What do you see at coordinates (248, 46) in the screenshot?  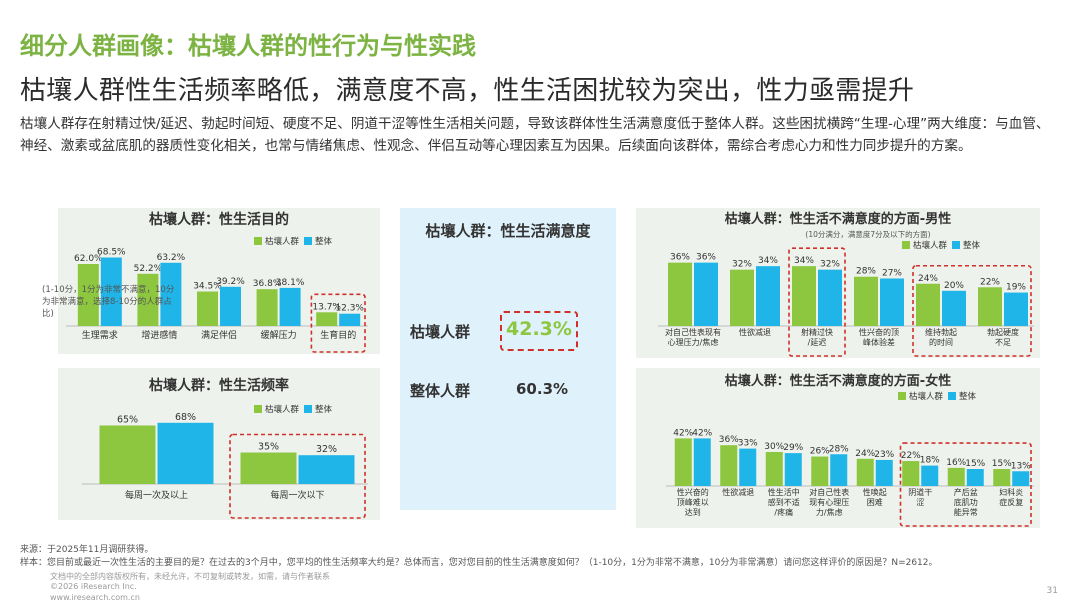 I see `section-title: 细分人群画像：枯壤人群的性行为与性实践` at bounding box center [248, 46].